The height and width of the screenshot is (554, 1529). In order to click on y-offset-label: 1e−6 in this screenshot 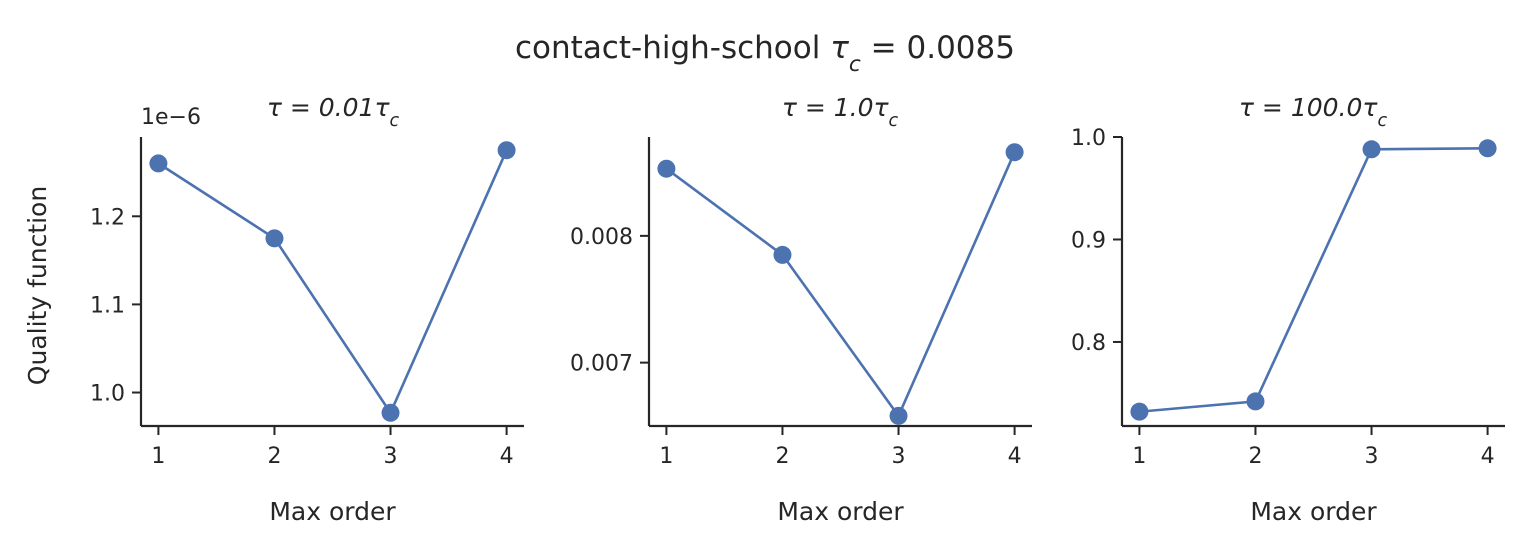, I will do `click(171, 117)`.